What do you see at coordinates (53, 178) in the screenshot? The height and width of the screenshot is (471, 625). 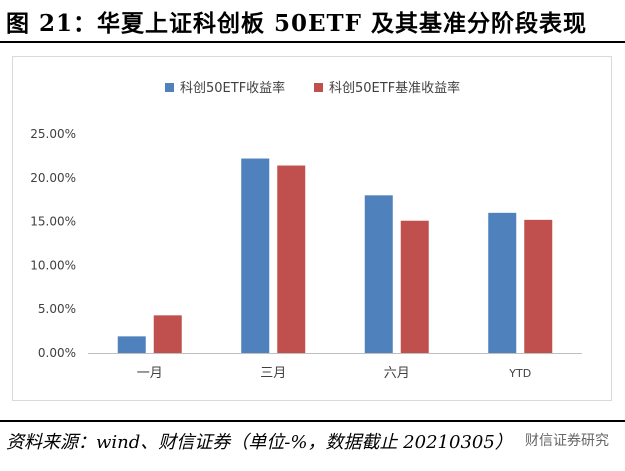 I see `y-tick-label: 20.00%` at bounding box center [53, 178].